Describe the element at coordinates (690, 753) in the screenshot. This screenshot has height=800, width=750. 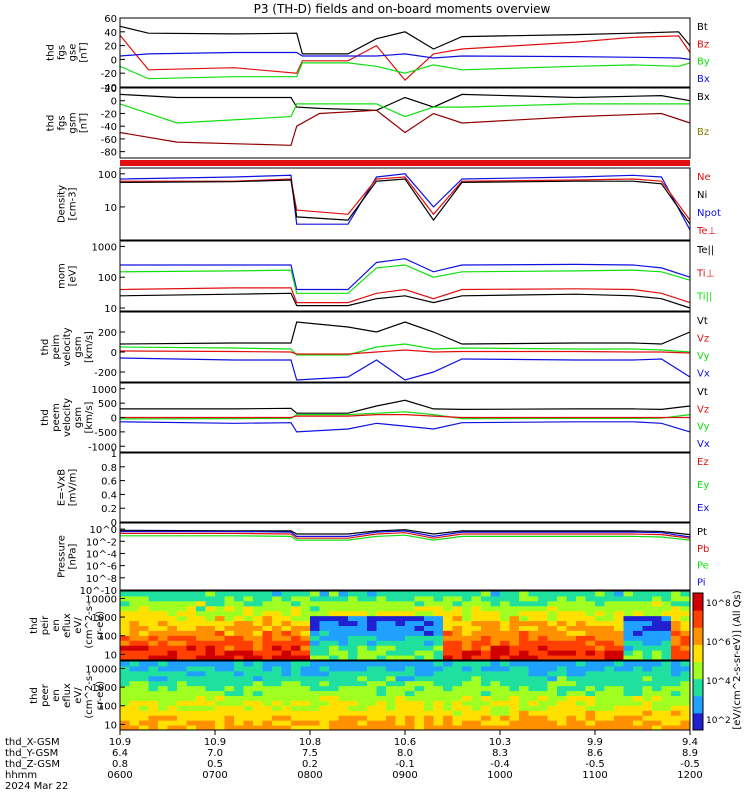
I see `x-tick-label: 8.9` at that location.